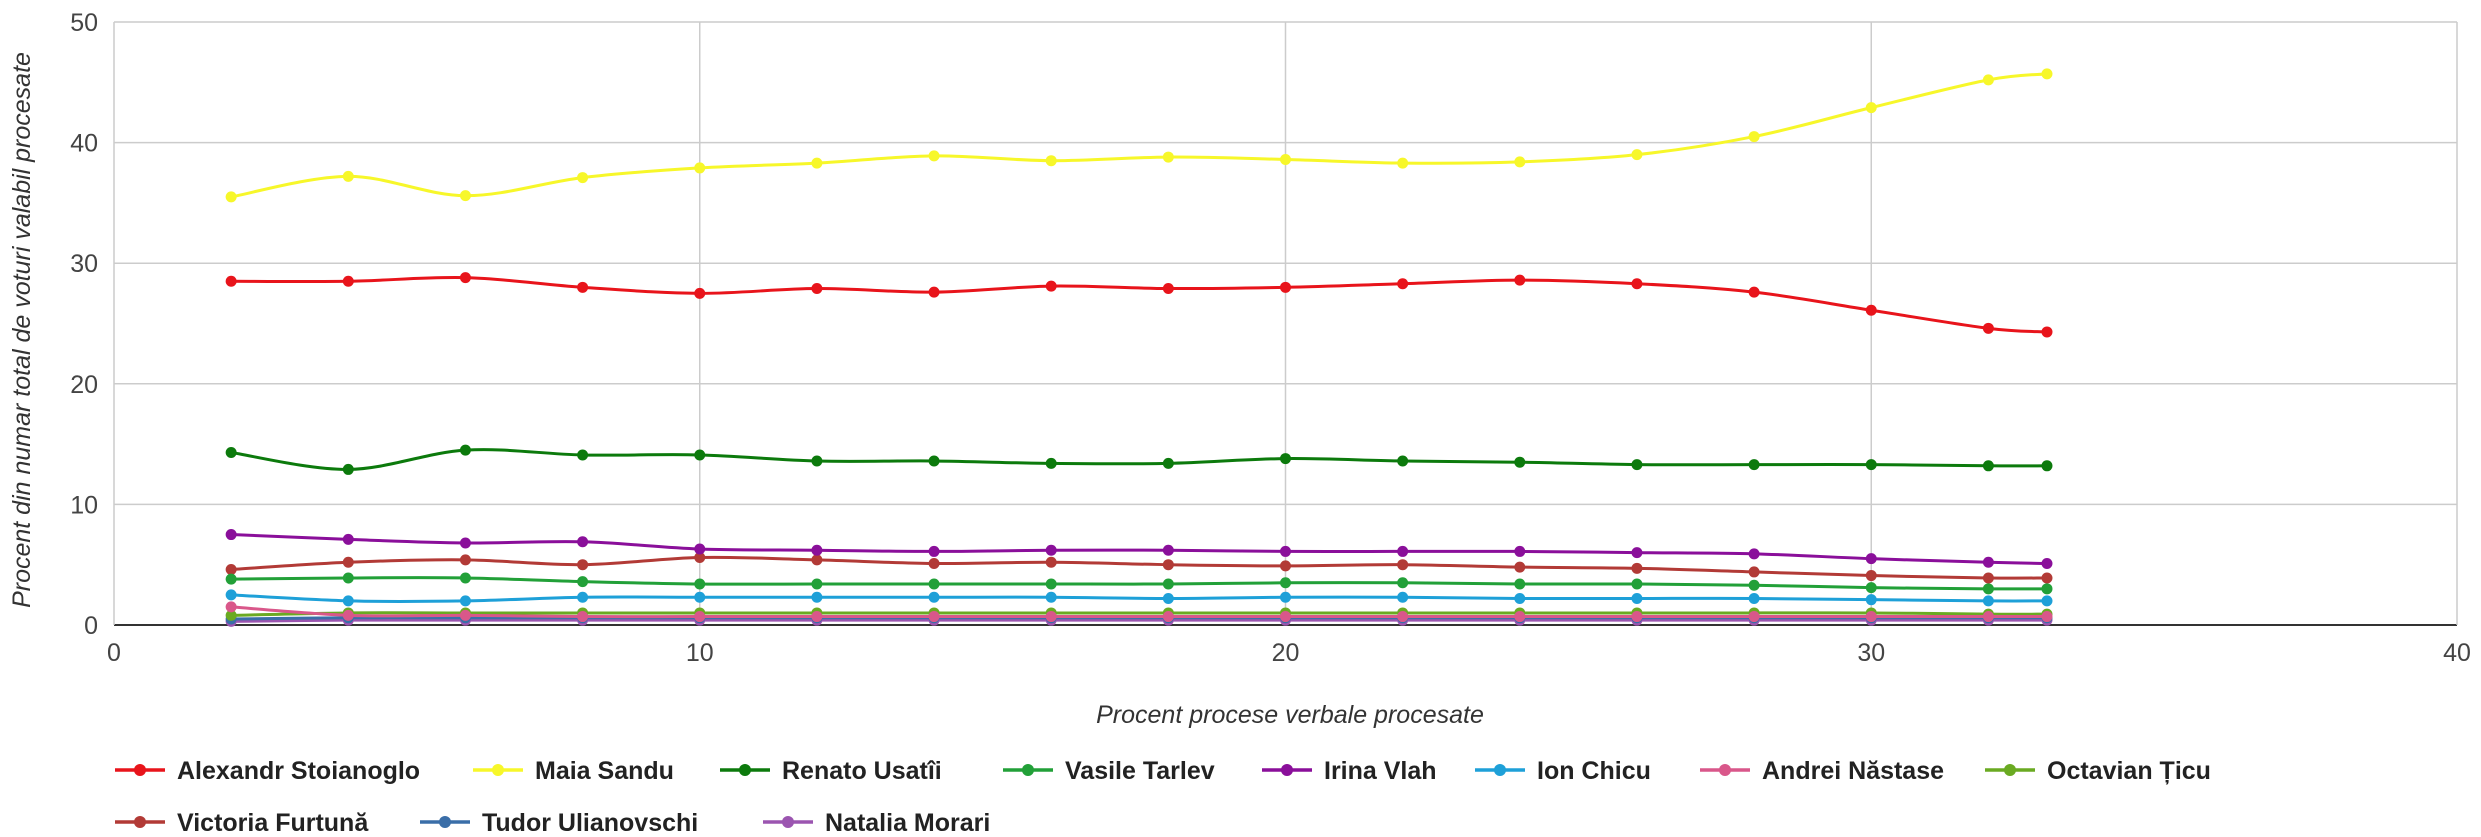  I want to click on legend-item: Andrei Năstase, so click(1822, 771).